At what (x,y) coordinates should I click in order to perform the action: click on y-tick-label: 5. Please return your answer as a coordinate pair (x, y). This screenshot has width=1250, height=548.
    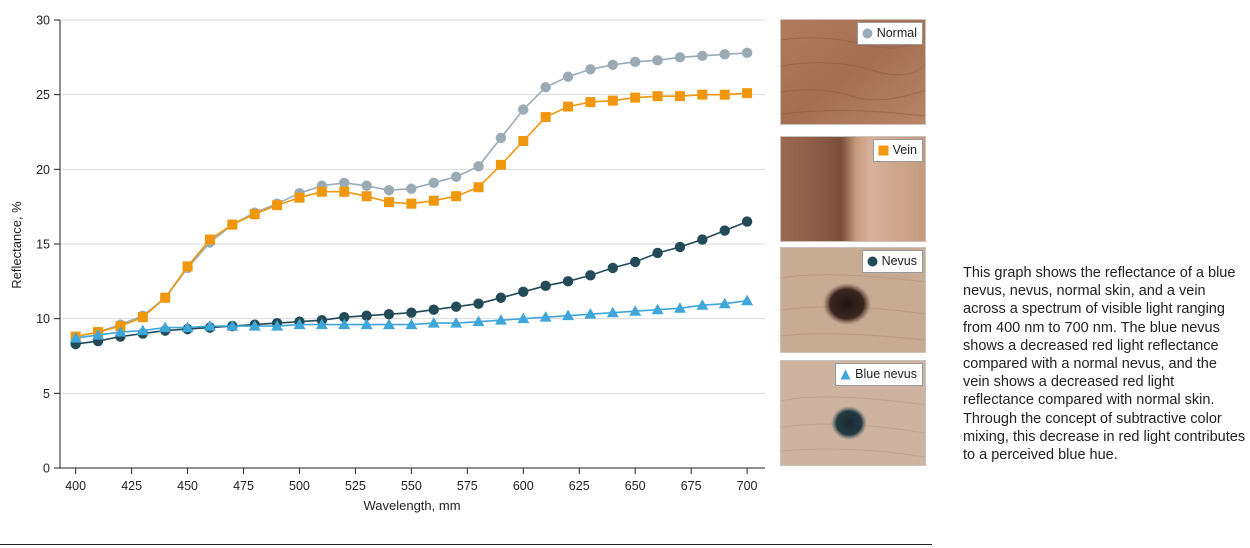
    Looking at the image, I should click on (46, 394).